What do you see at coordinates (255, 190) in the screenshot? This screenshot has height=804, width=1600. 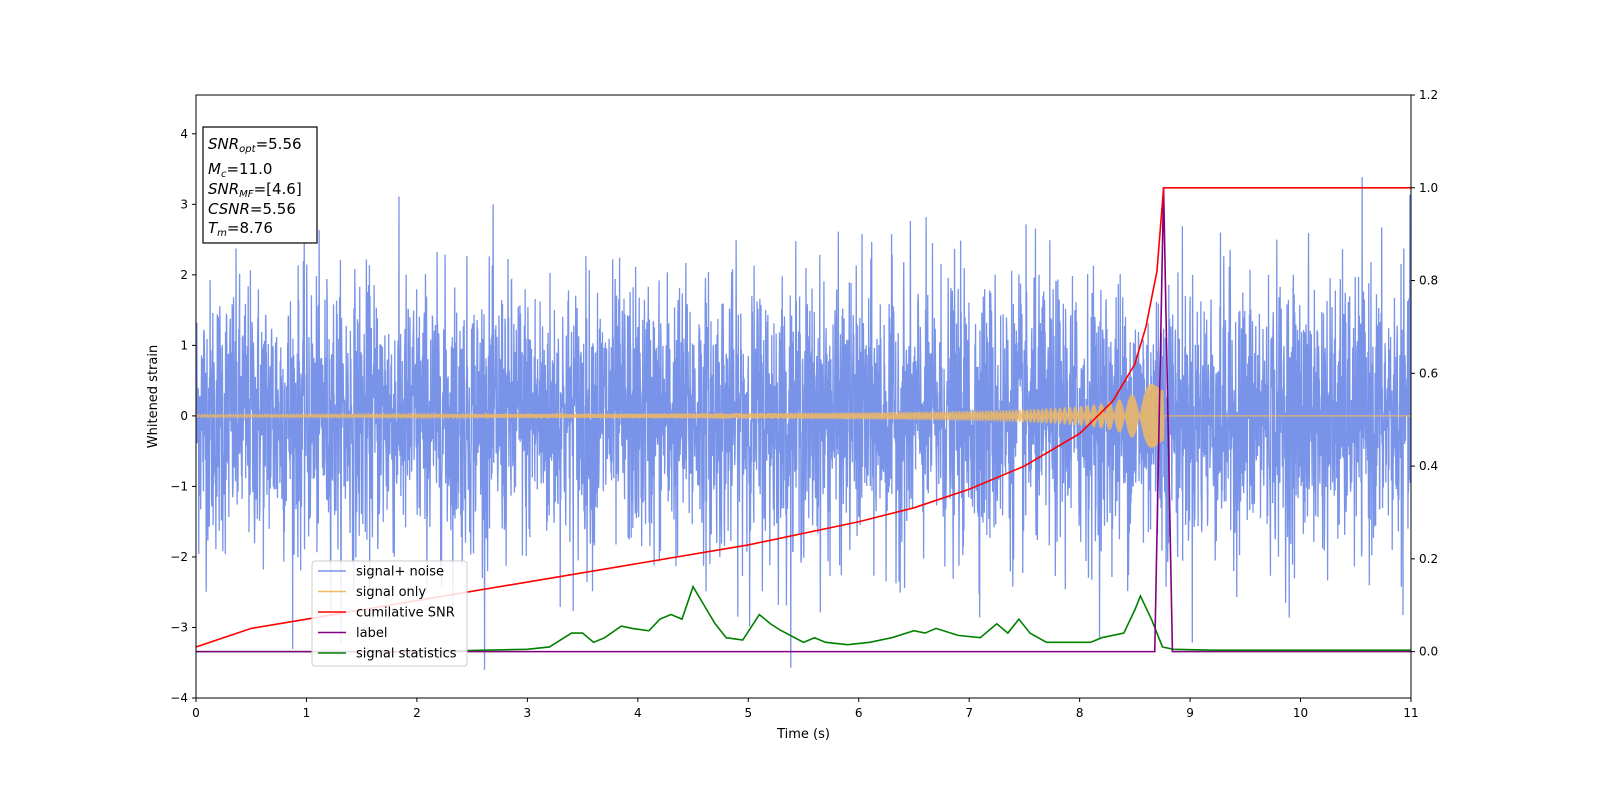 I see `info-box-line: SNRMF=[4.6]` at bounding box center [255, 190].